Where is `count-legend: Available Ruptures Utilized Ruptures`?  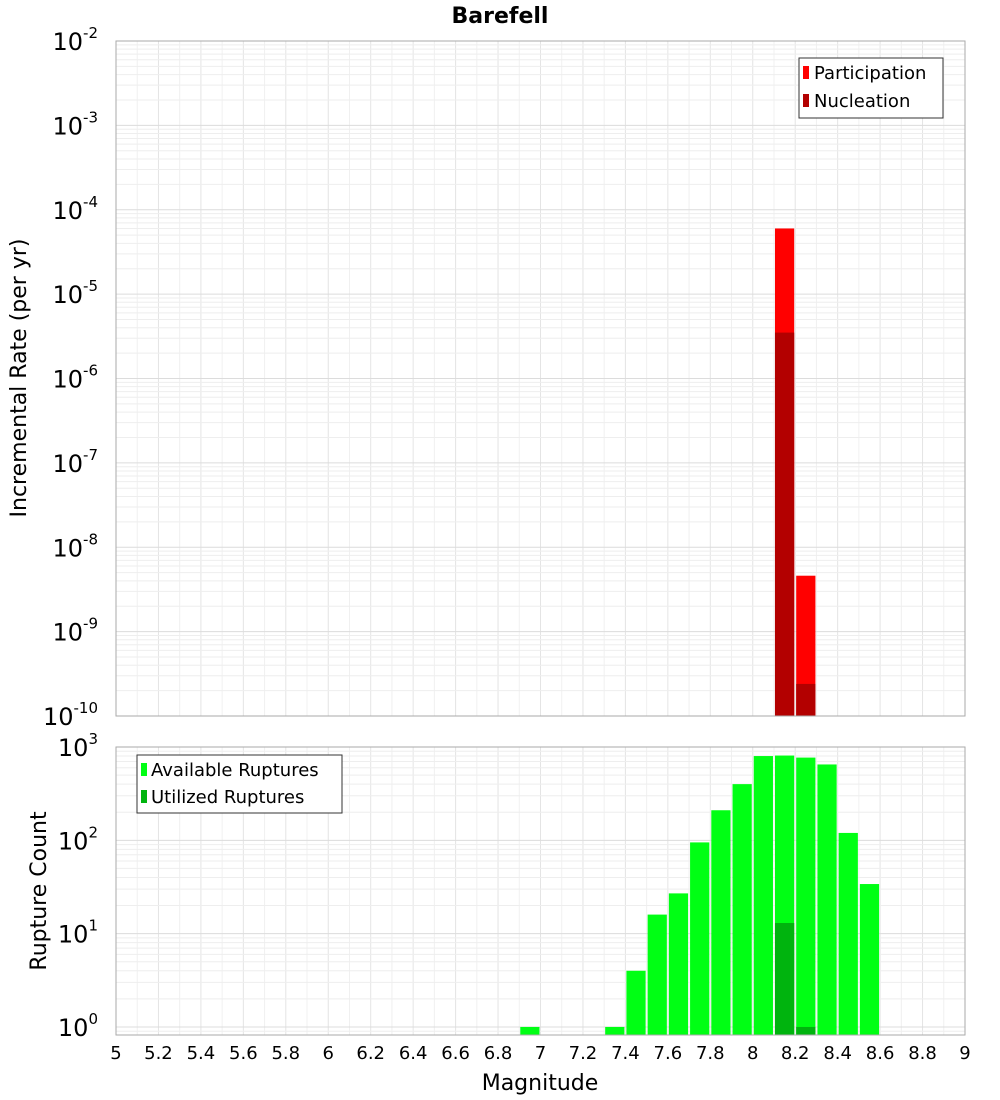
count-legend: Available Ruptures Utilized Ruptures is located at coordinates (239, 784).